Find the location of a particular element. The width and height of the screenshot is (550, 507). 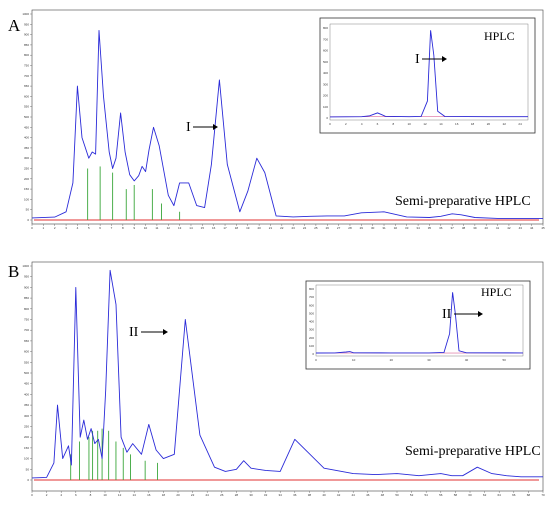

x-tick-label: 21 is located at coordinates (271, 228).